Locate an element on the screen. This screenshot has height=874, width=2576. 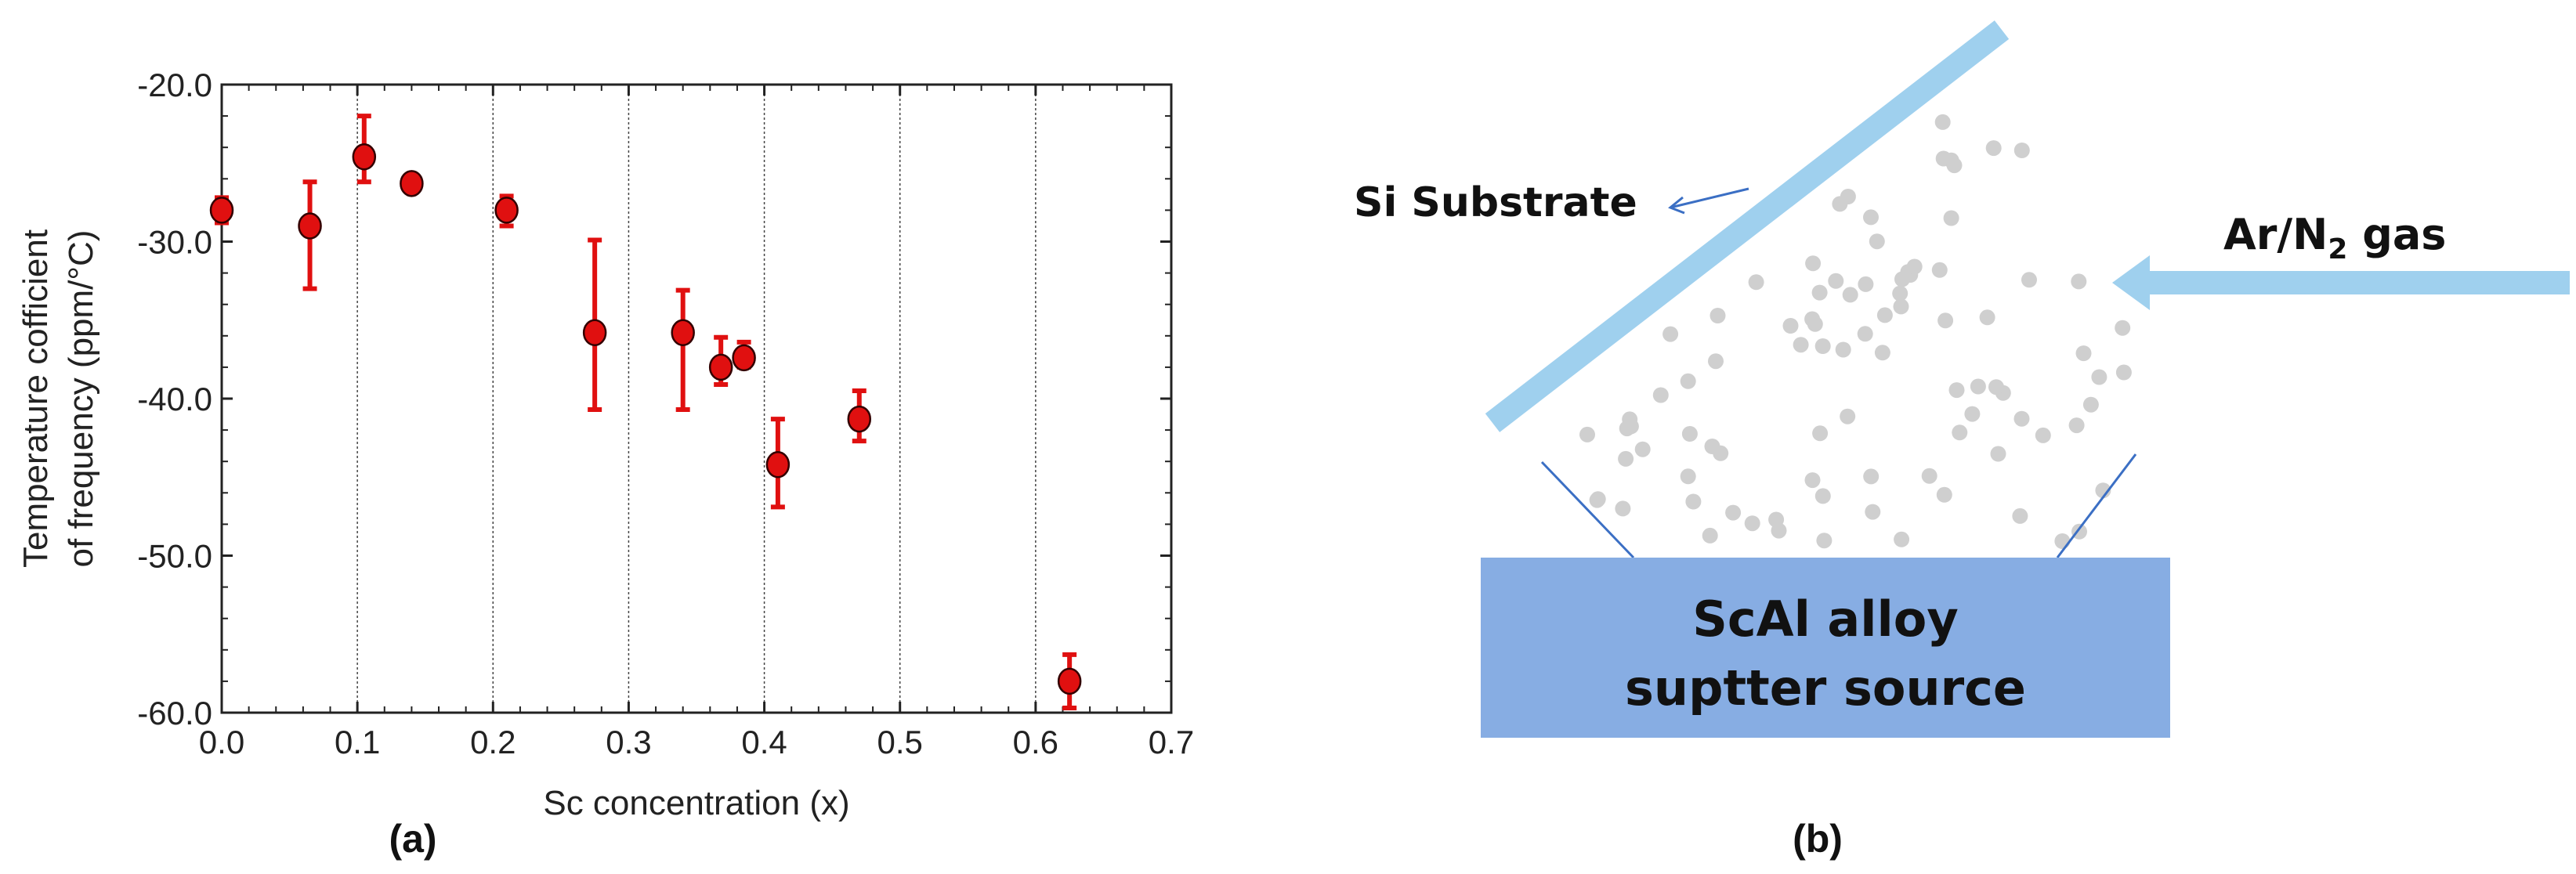
y-tick-label: -40.0 is located at coordinates (175, 399).